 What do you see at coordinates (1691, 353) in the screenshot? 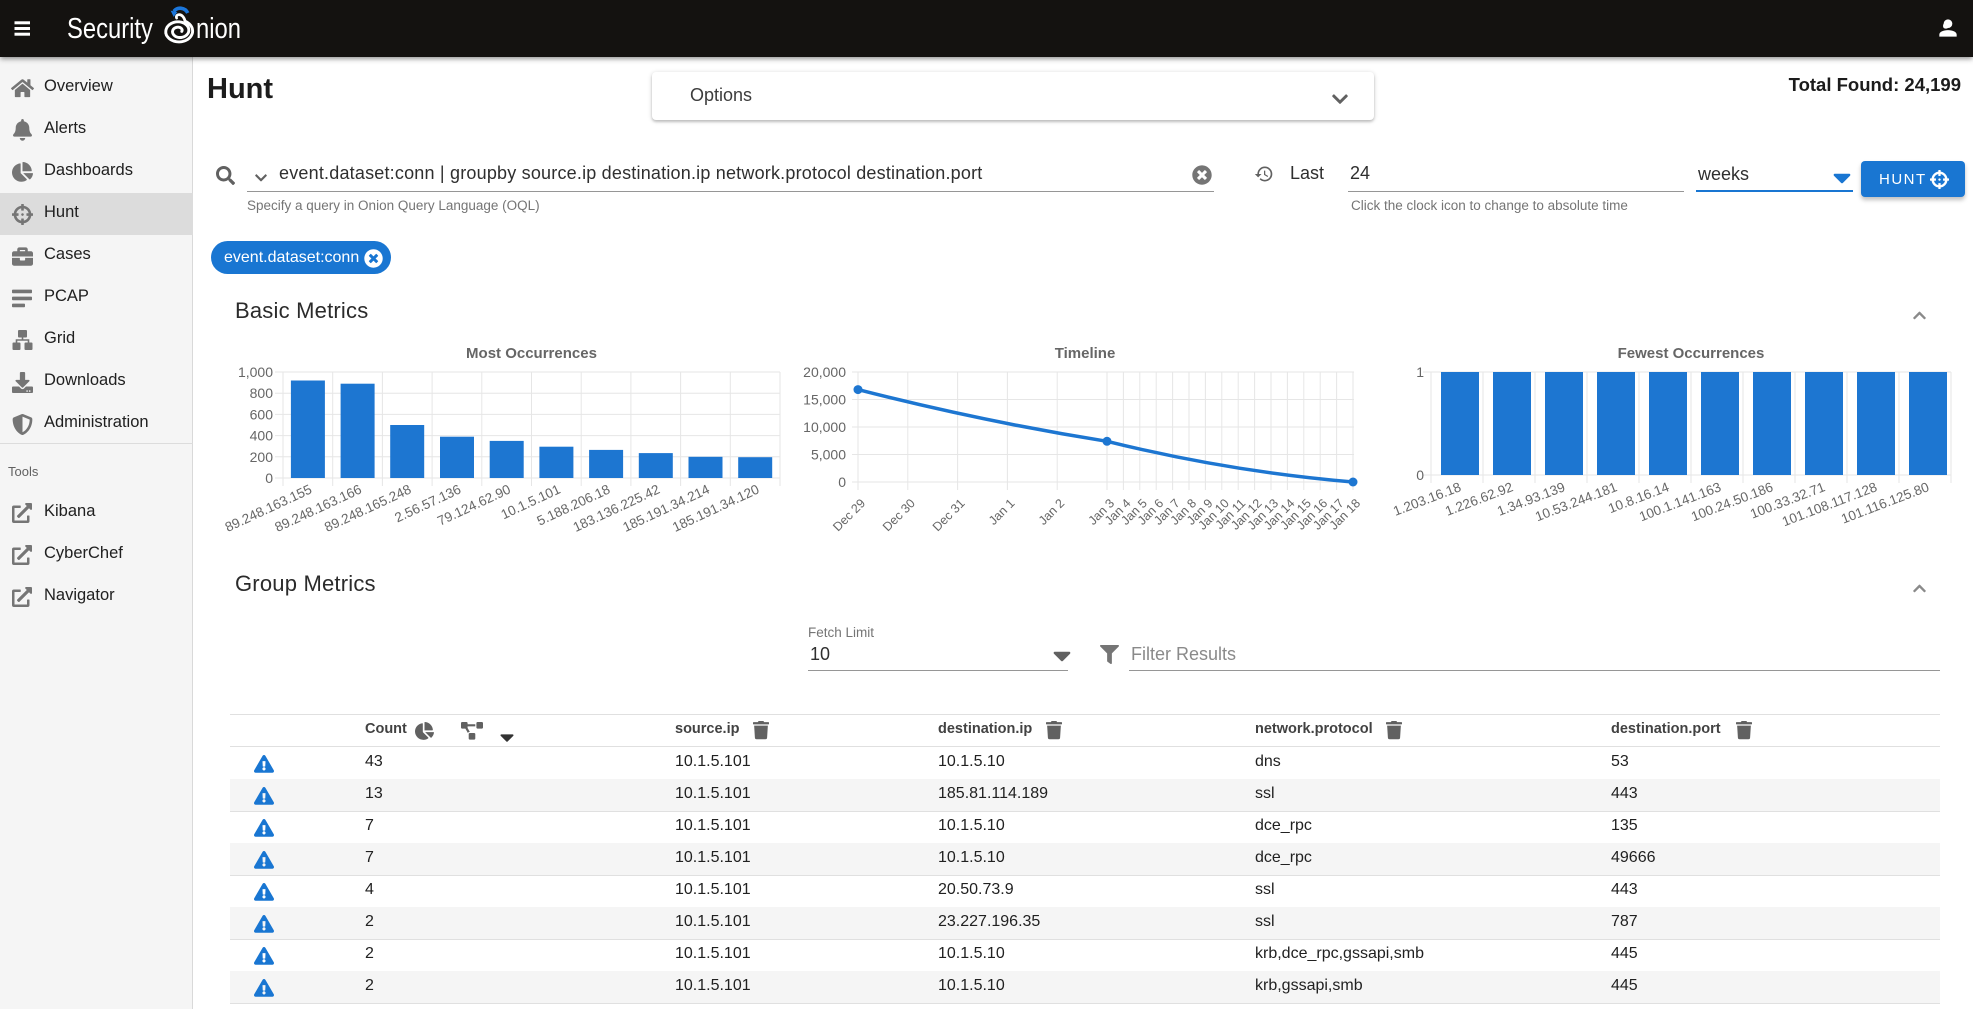
I see `svg-text: Fewest Occurrences` at bounding box center [1691, 353].